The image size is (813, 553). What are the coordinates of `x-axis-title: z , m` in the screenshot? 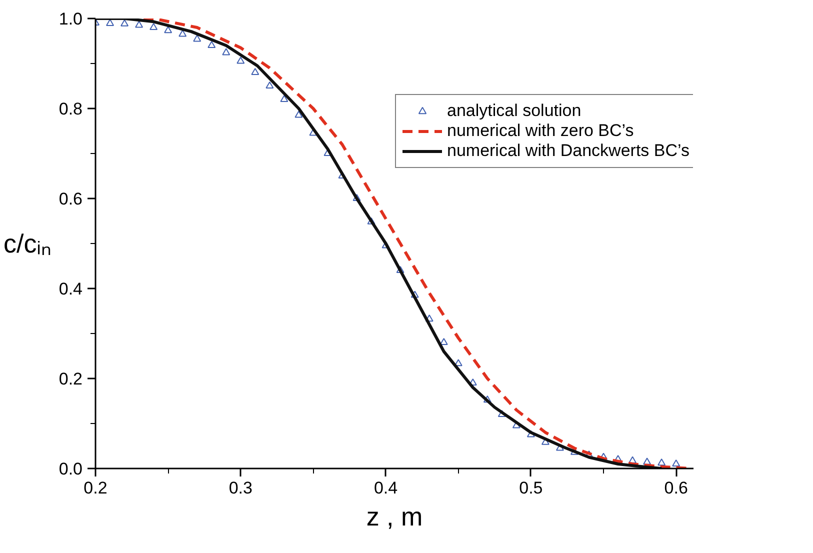 It's located at (394, 517).